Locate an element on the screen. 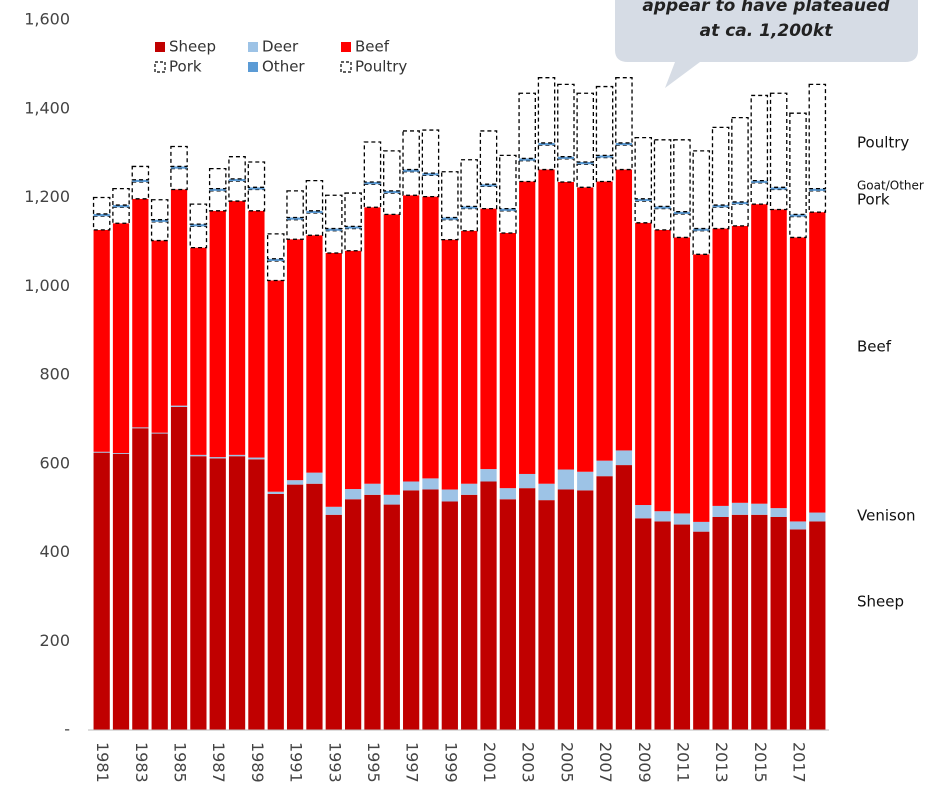 This screenshot has height=786, width=936. callout-bubble is located at coordinates (766, 44).